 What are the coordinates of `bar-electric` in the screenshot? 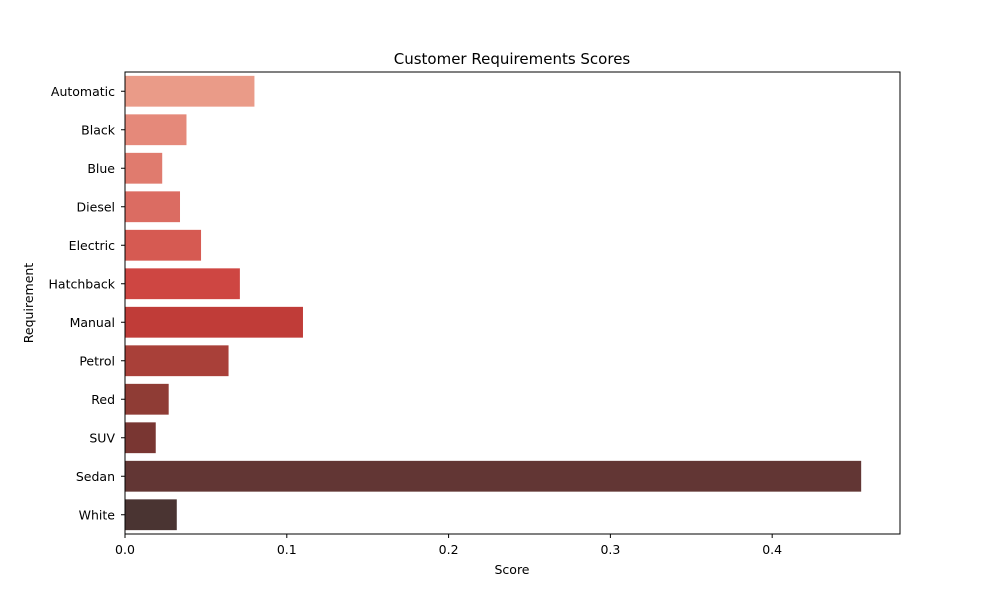 It's located at (163, 245).